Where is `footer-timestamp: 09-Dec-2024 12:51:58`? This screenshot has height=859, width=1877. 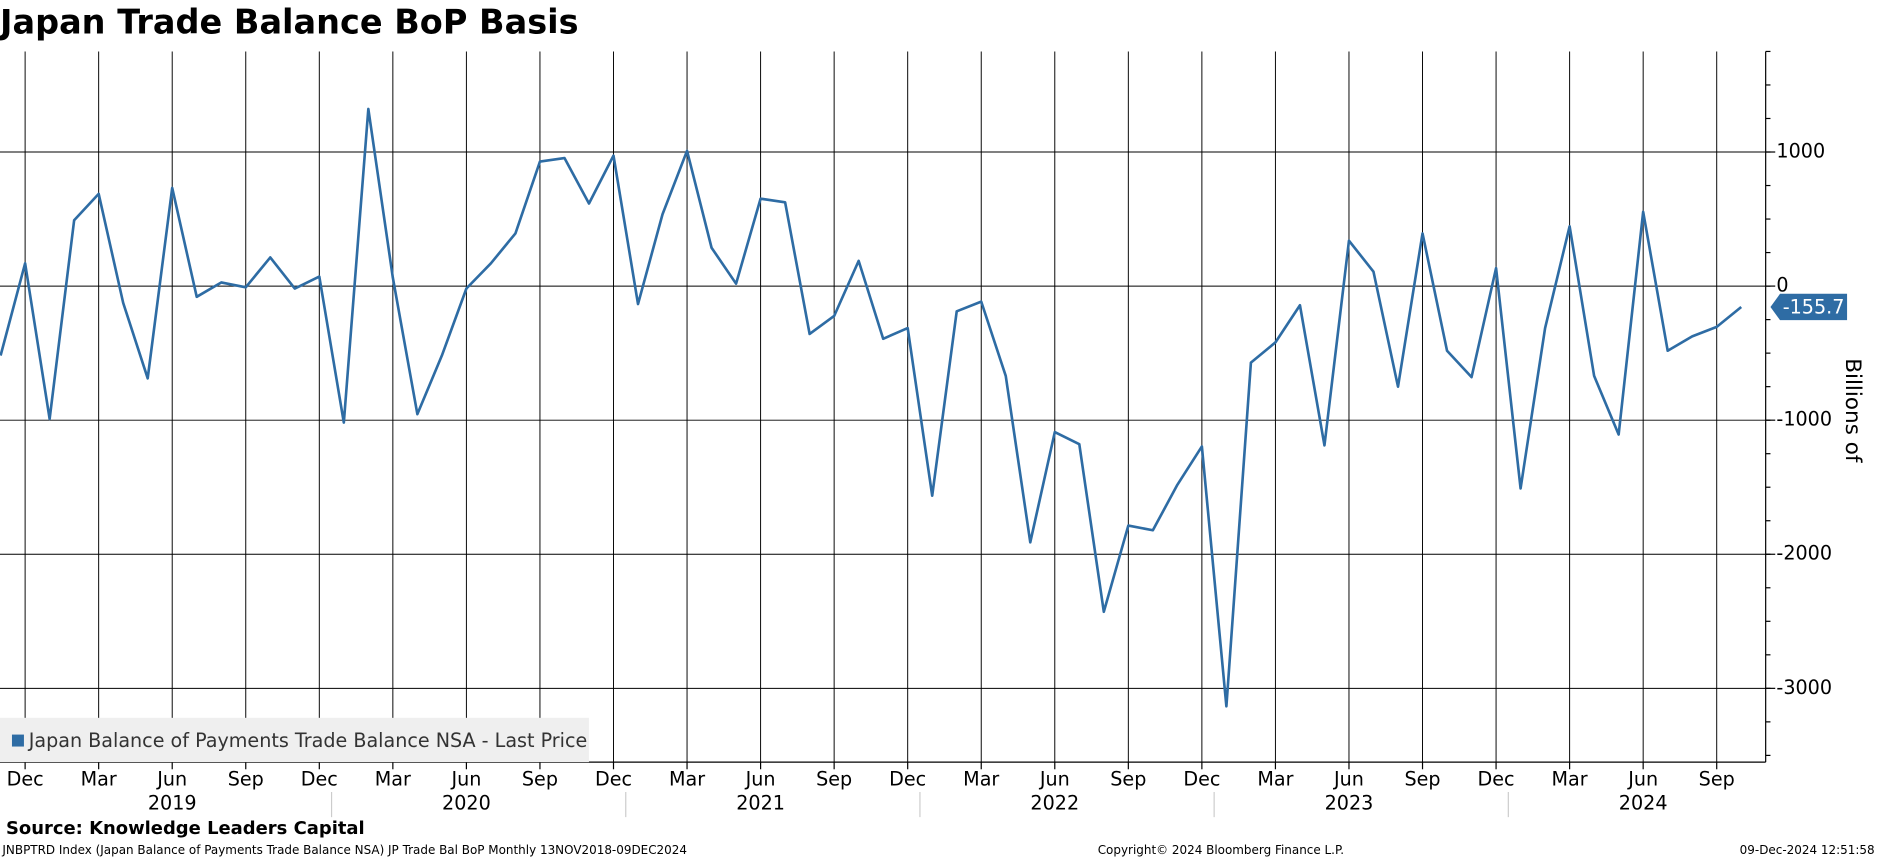 footer-timestamp: 09-Dec-2024 12:51:58 is located at coordinates (1807, 850).